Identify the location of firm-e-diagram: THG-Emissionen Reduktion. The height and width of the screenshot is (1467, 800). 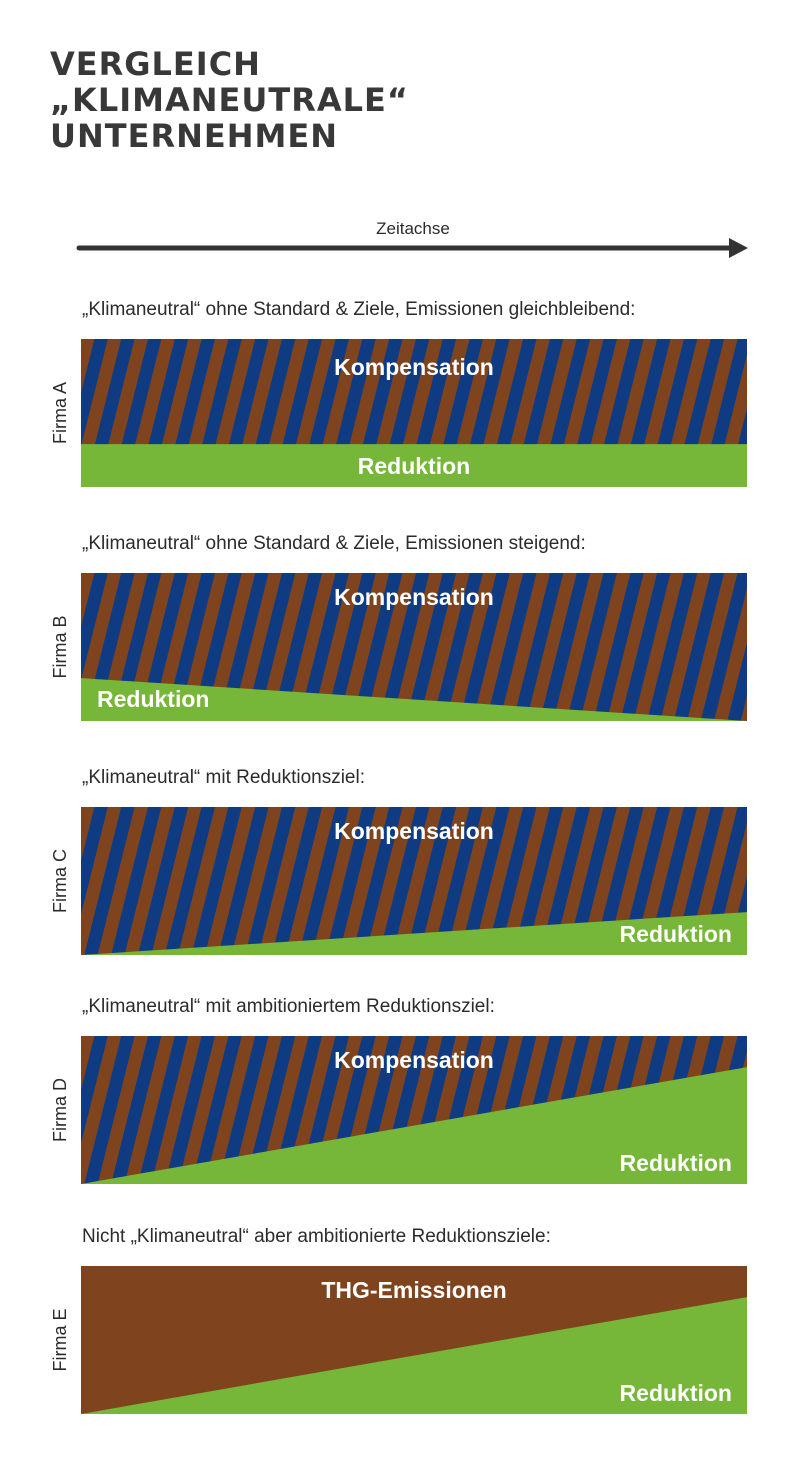
(414, 1340).